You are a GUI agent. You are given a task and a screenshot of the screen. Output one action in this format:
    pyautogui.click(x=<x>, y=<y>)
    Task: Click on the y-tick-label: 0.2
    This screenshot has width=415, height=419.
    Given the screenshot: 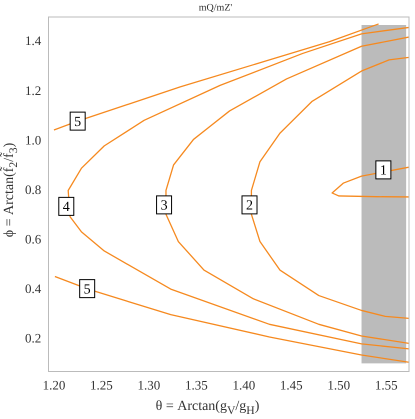 What is the action you would take?
    pyautogui.click(x=33, y=338)
    